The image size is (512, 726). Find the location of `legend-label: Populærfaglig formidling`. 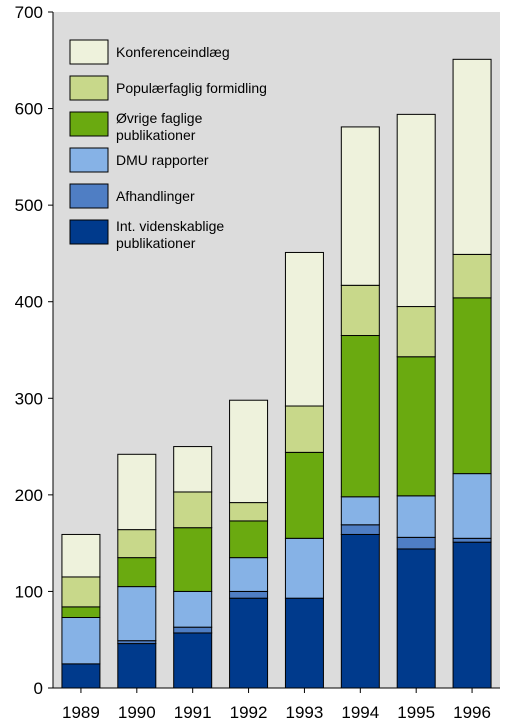

legend-label: Populærfaglig formidling is located at coordinates (191, 88).